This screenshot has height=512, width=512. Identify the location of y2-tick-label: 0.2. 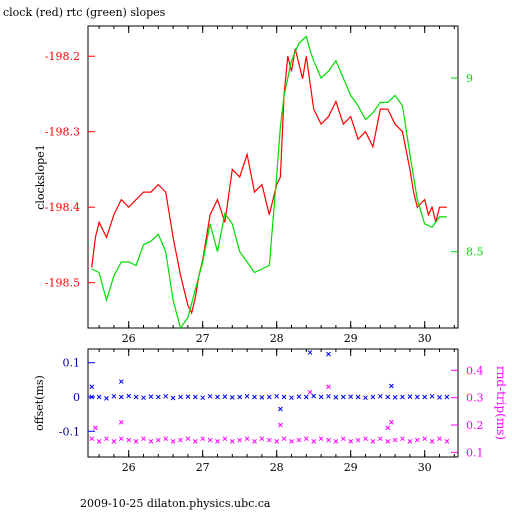
(475, 425).